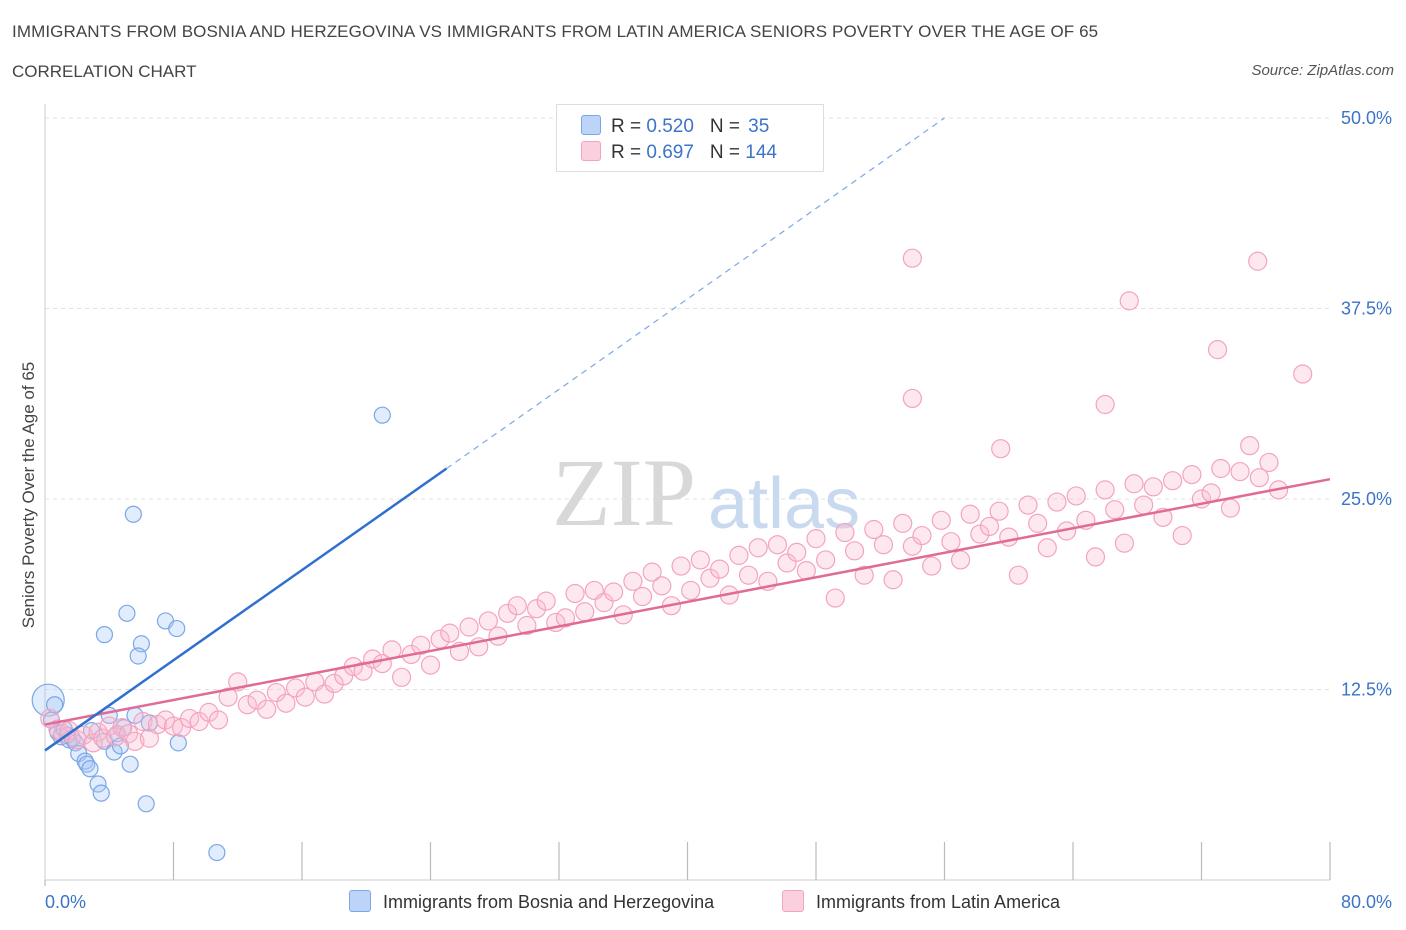 This screenshot has width=1406, height=930. What do you see at coordinates (1366, 118) in the screenshot?
I see `y-tick-label: 50.0%` at bounding box center [1366, 118].